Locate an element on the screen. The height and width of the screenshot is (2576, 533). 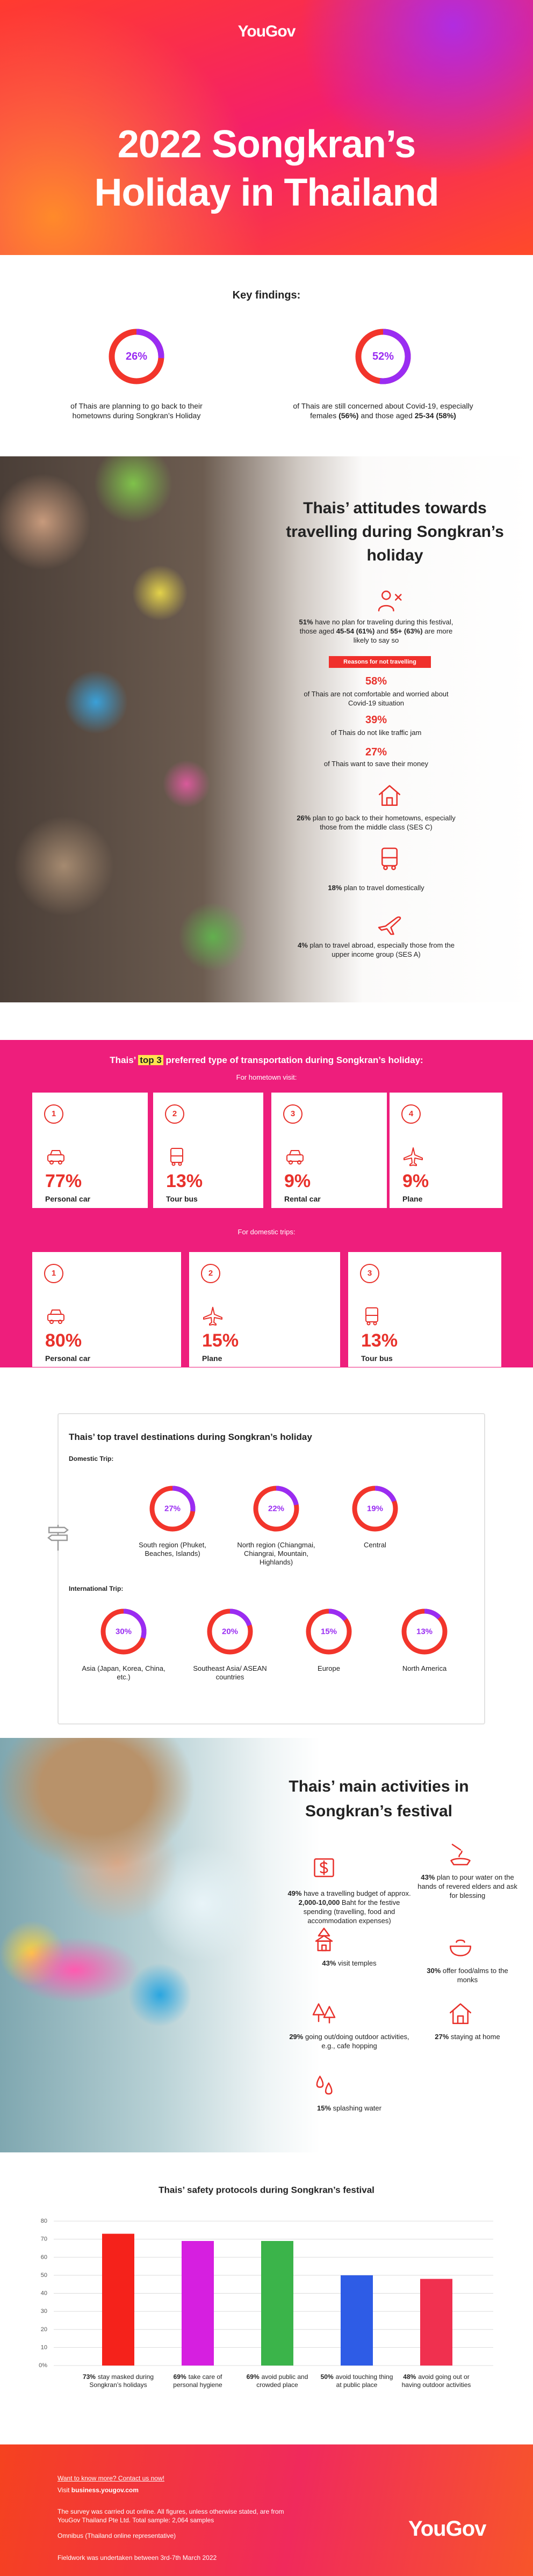
donut: 19% is located at coordinates (375, 1509).